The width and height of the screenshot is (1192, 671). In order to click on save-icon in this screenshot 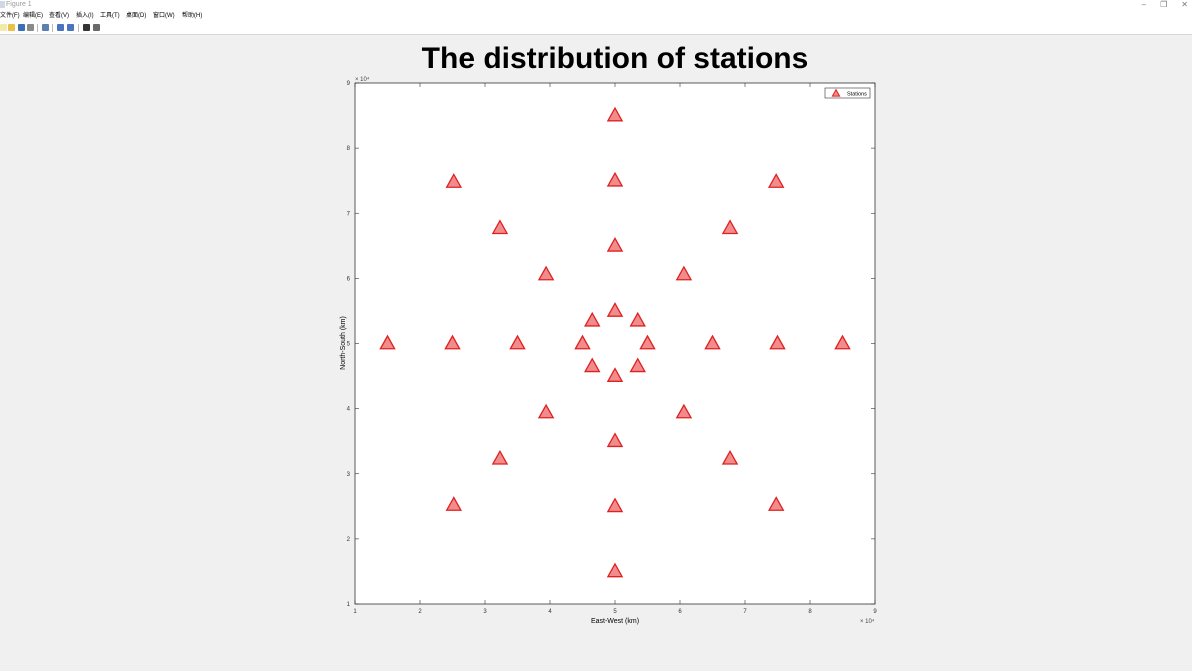, I will do `click(21, 27)`.